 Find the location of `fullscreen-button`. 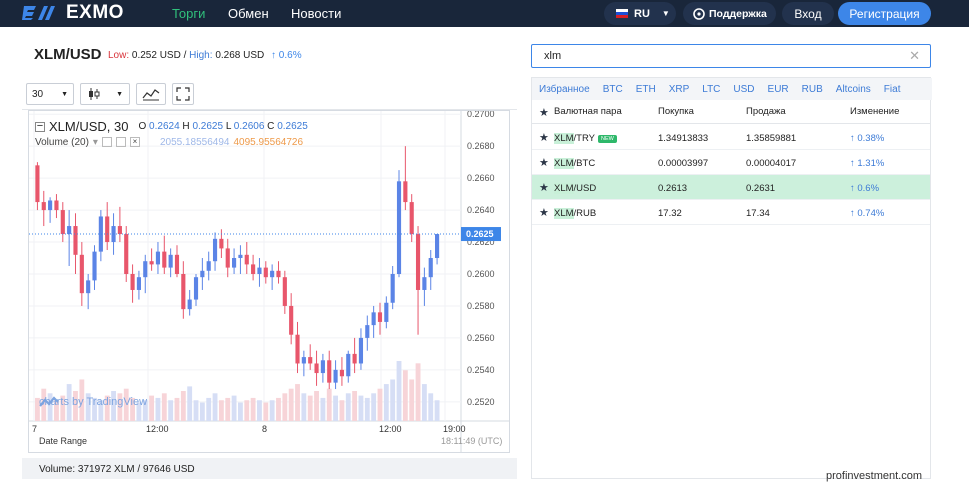

fullscreen-button is located at coordinates (183, 94).